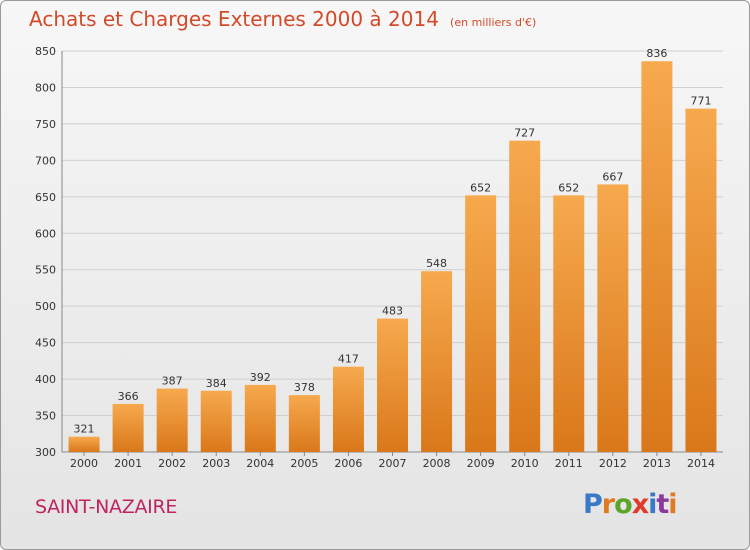 The height and width of the screenshot is (550, 750). What do you see at coordinates (304, 387) in the screenshot?
I see `data-label: 378` at bounding box center [304, 387].